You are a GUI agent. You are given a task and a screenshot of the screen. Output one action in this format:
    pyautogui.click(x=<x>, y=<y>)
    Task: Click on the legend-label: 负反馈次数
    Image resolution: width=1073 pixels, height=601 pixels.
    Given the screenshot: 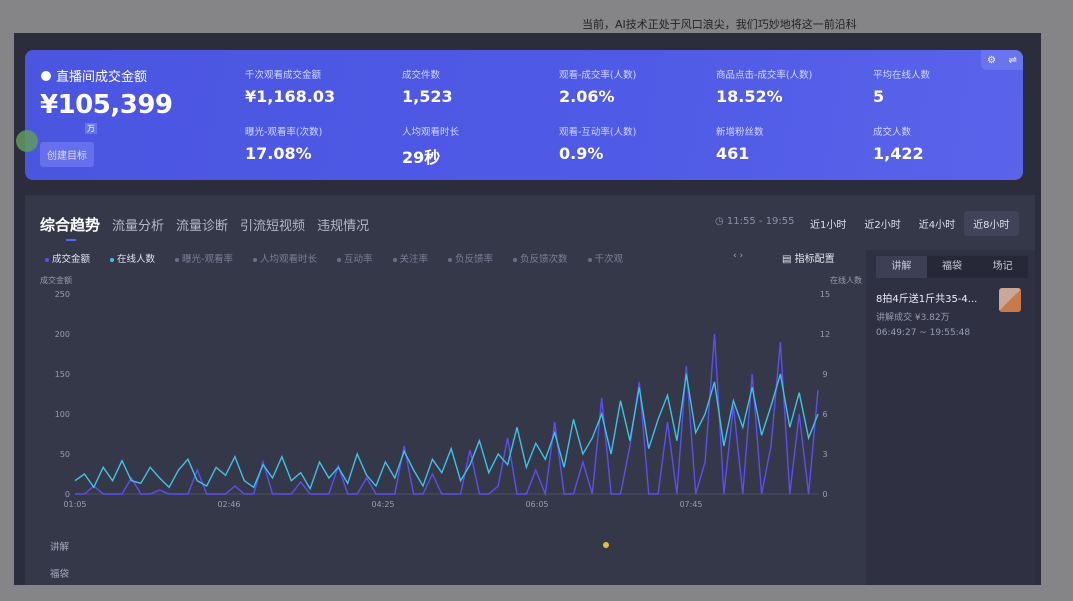 What is the action you would take?
    pyautogui.click(x=544, y=259)
    